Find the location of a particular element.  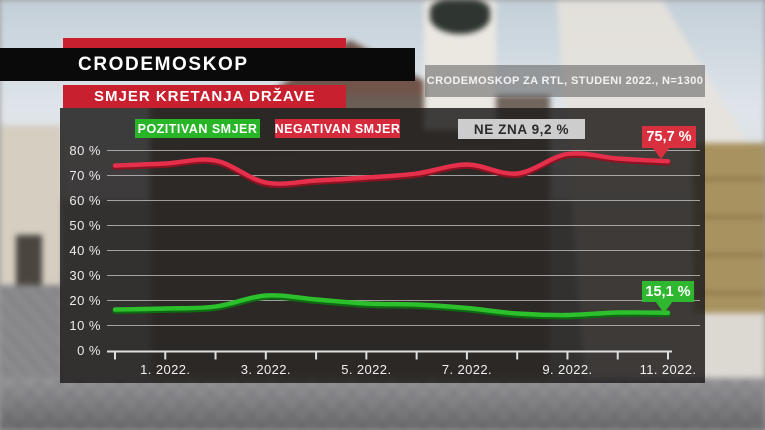

svg-text: 7. 2022. is located at coordinates (467, 369).